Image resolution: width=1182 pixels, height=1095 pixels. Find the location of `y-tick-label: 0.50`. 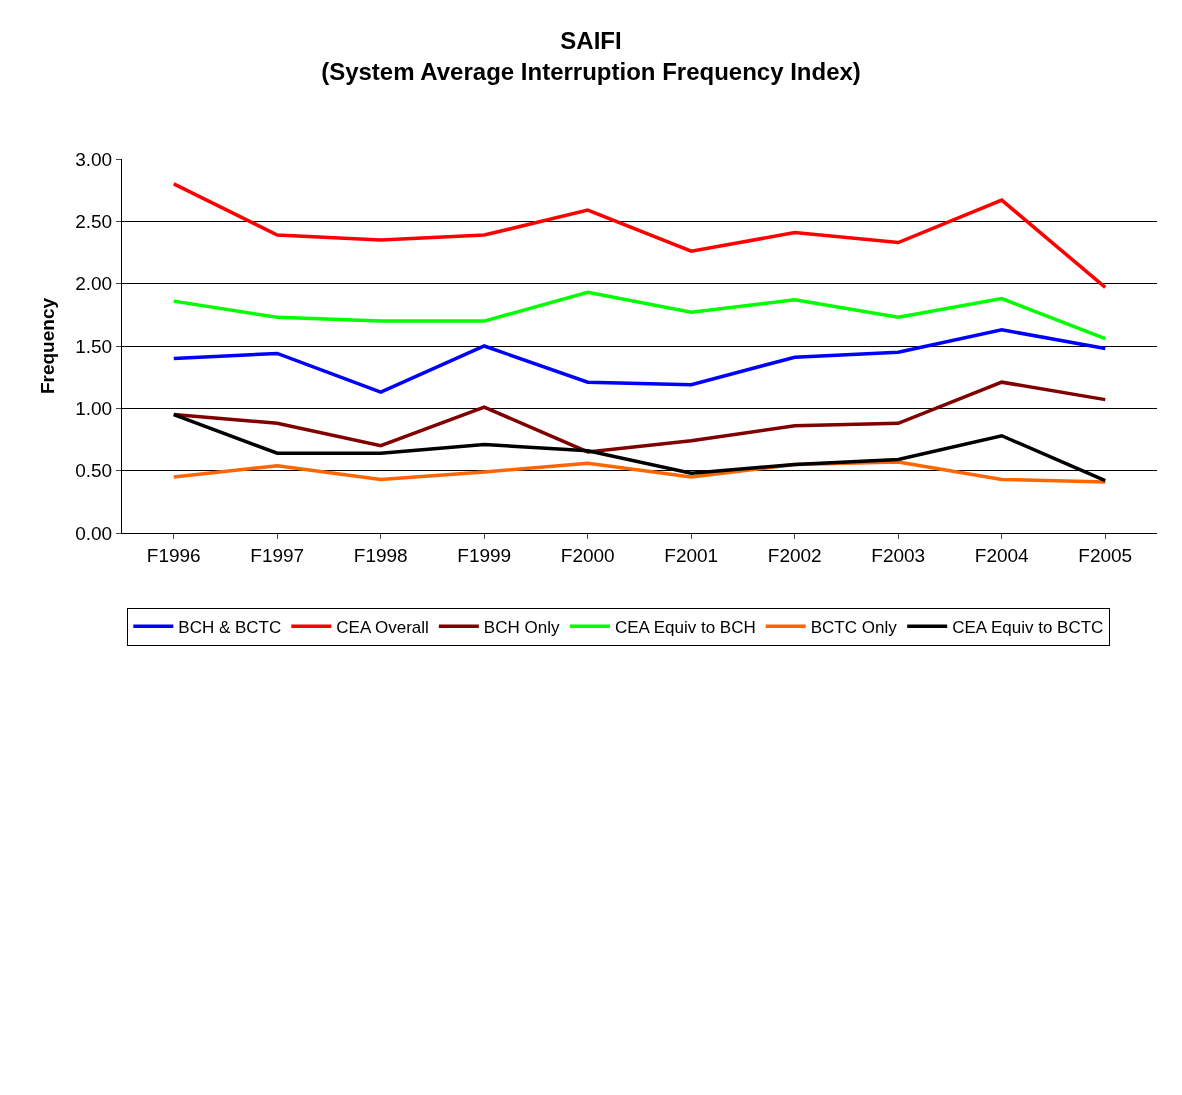

y-tick-label: 0.50 is located at coordinates (94, 471).